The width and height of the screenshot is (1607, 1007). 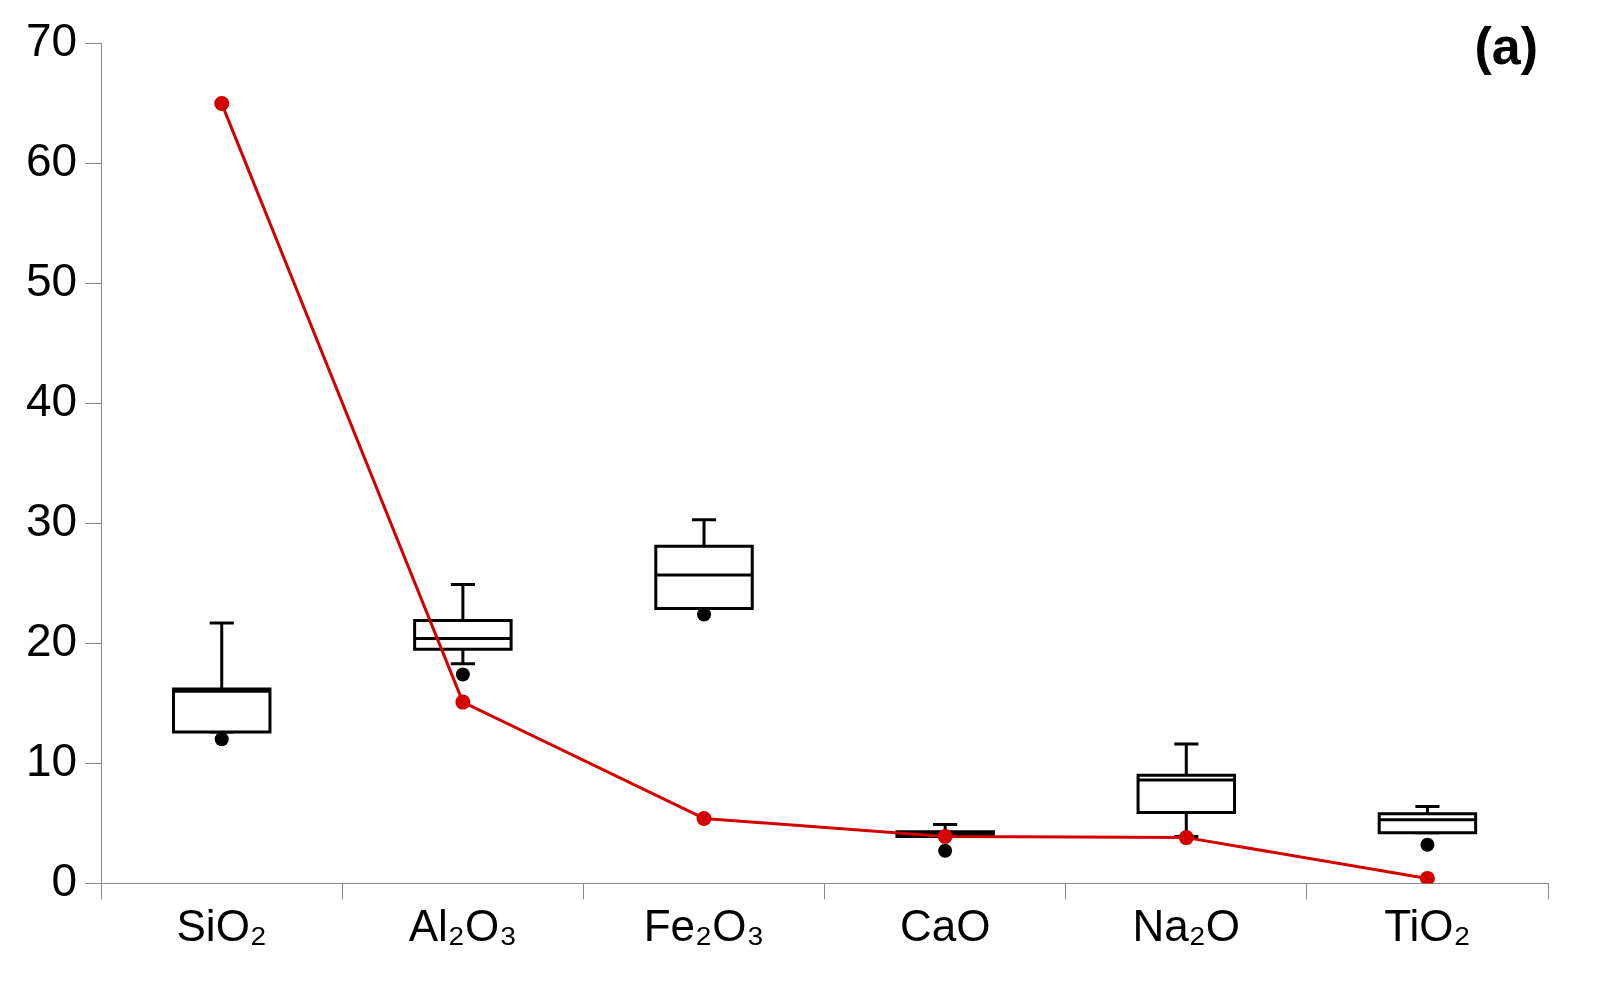 I want to click on y-tick-label: 20, so click(x=51, y=640).